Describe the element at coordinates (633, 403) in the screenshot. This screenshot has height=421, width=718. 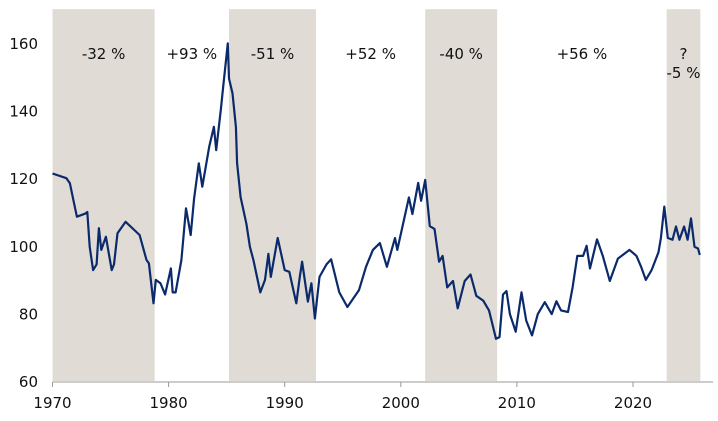
I see `x-tick-label: 2020` at that location.